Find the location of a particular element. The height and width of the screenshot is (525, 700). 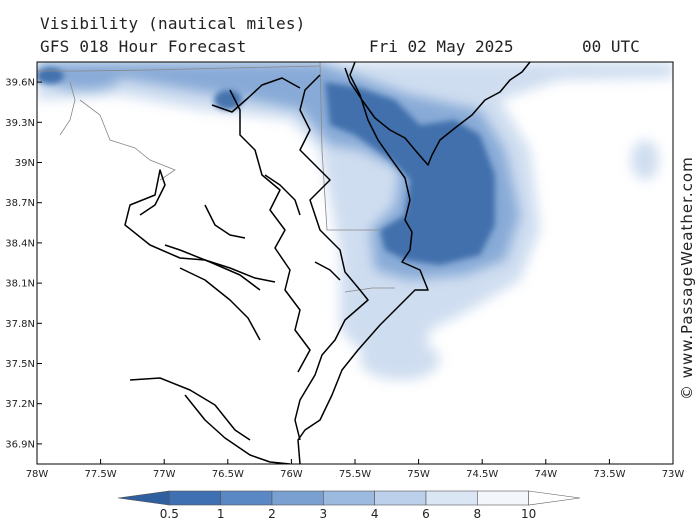

lat-tick-label: 39.6N is located at coordinates (20, 83).